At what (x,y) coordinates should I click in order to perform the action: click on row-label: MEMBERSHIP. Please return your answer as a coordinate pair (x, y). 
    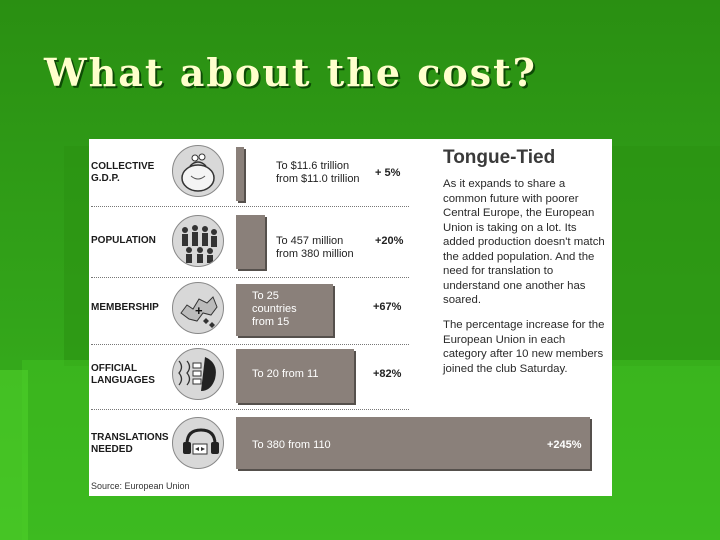
    Looking at the image, I should click on (125, 308).